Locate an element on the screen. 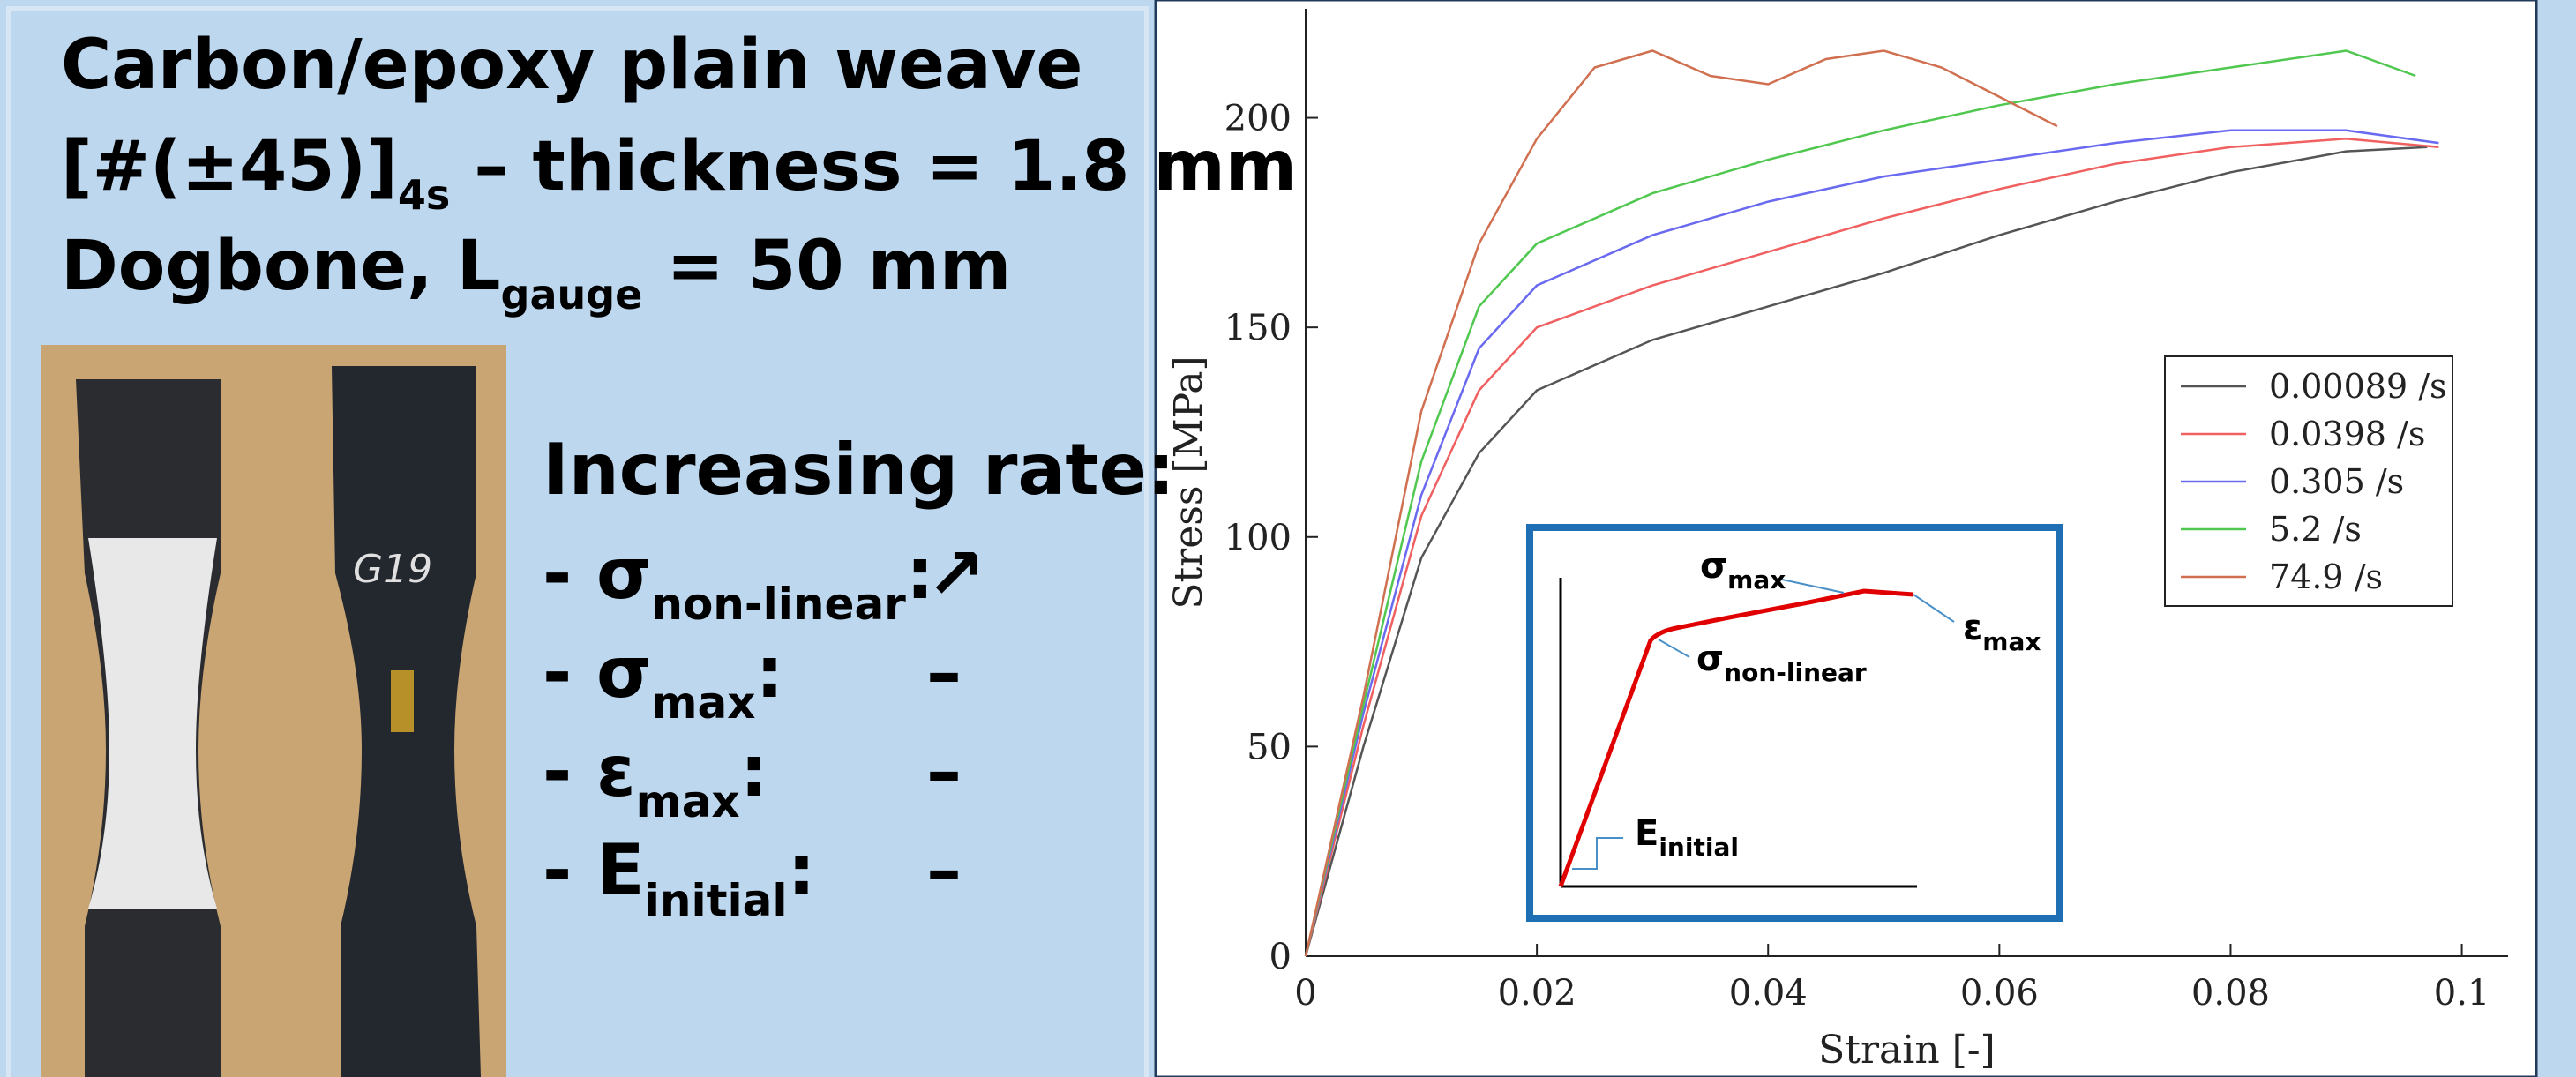 This screenshot has height=1077, width=2576. subscript: 4s is located at coordinates (424, 195).